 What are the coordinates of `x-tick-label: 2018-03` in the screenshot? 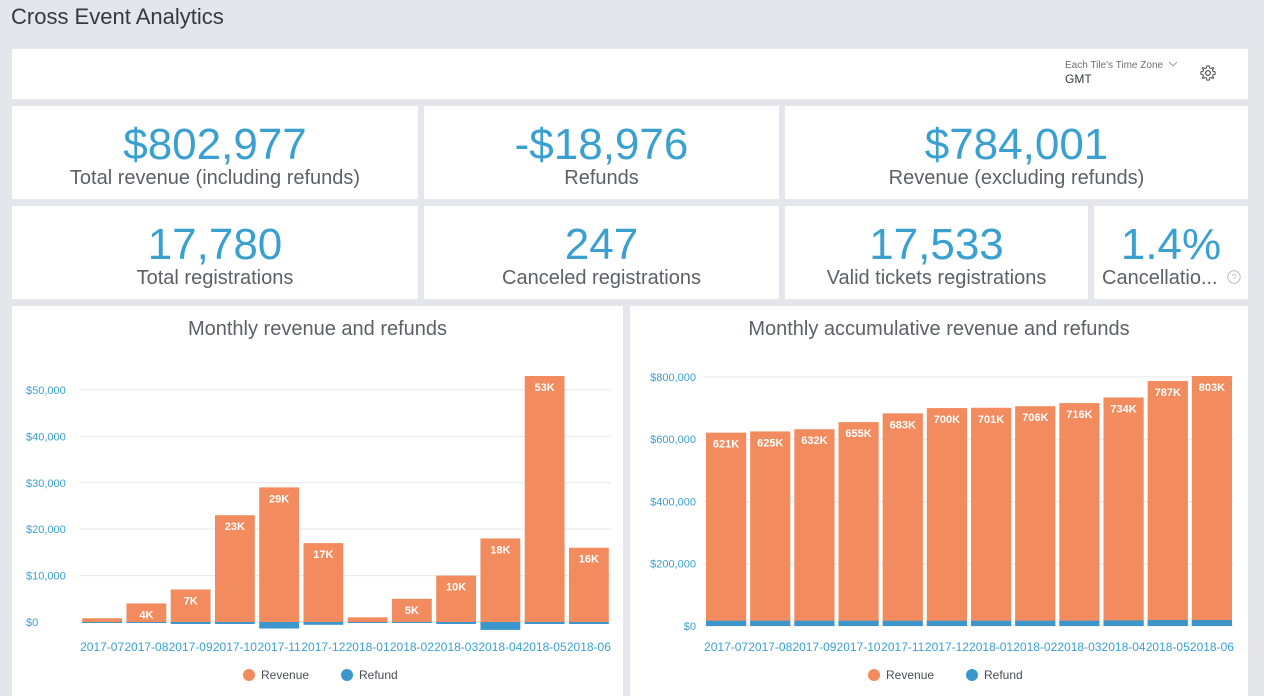 It's located at (456, 647).